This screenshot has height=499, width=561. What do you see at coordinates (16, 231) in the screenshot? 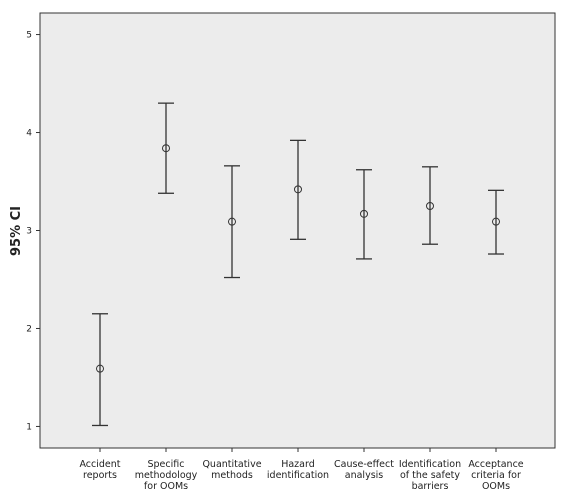
I see `y-axis-label: 95% CI` at bounding box center [16, 231].